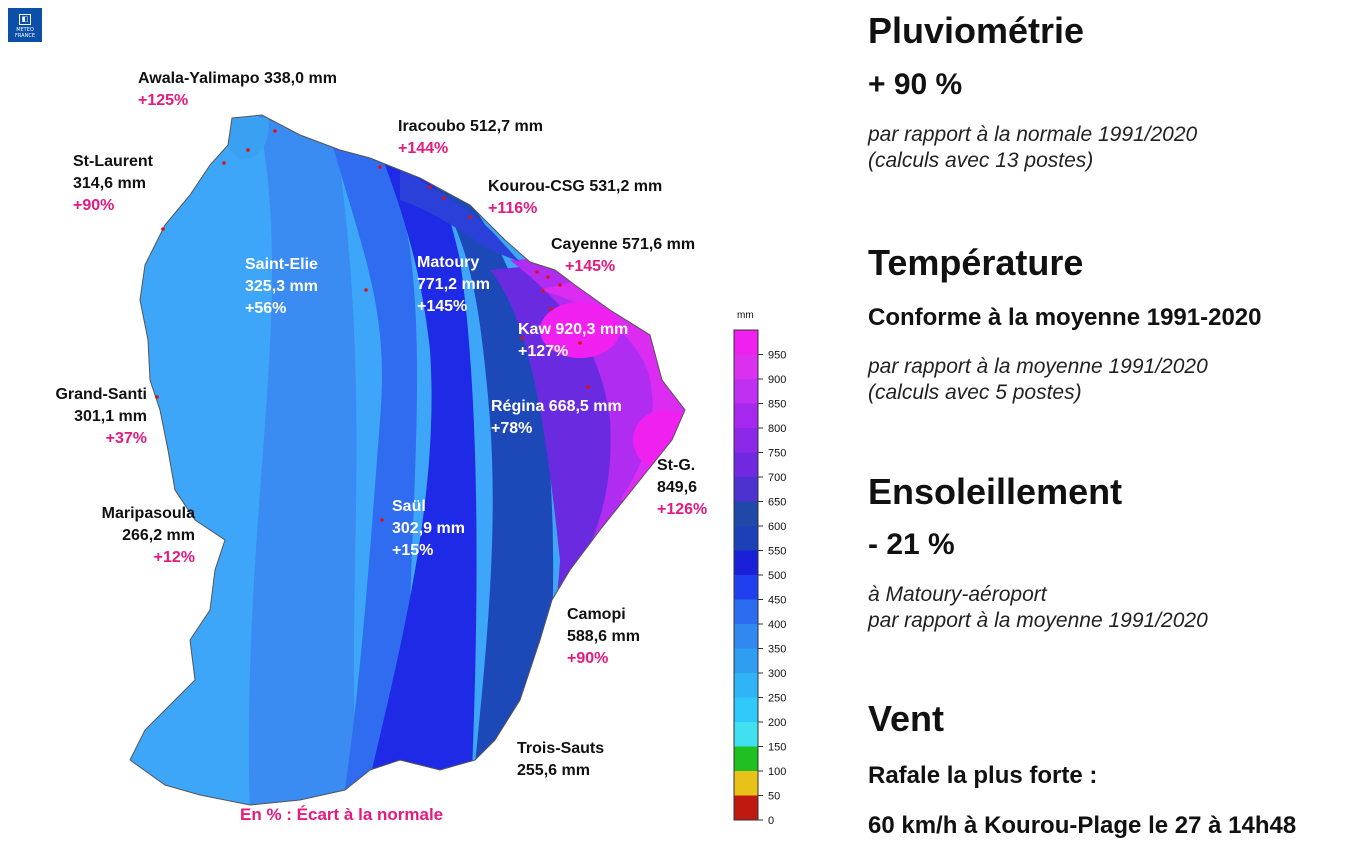 The image size is (1352, 847). What do you see at coordinates (1108, 31) in the screenshot?
I see `pluviometrie-section: Pluviométrie` at bounding box center [1108, 31].